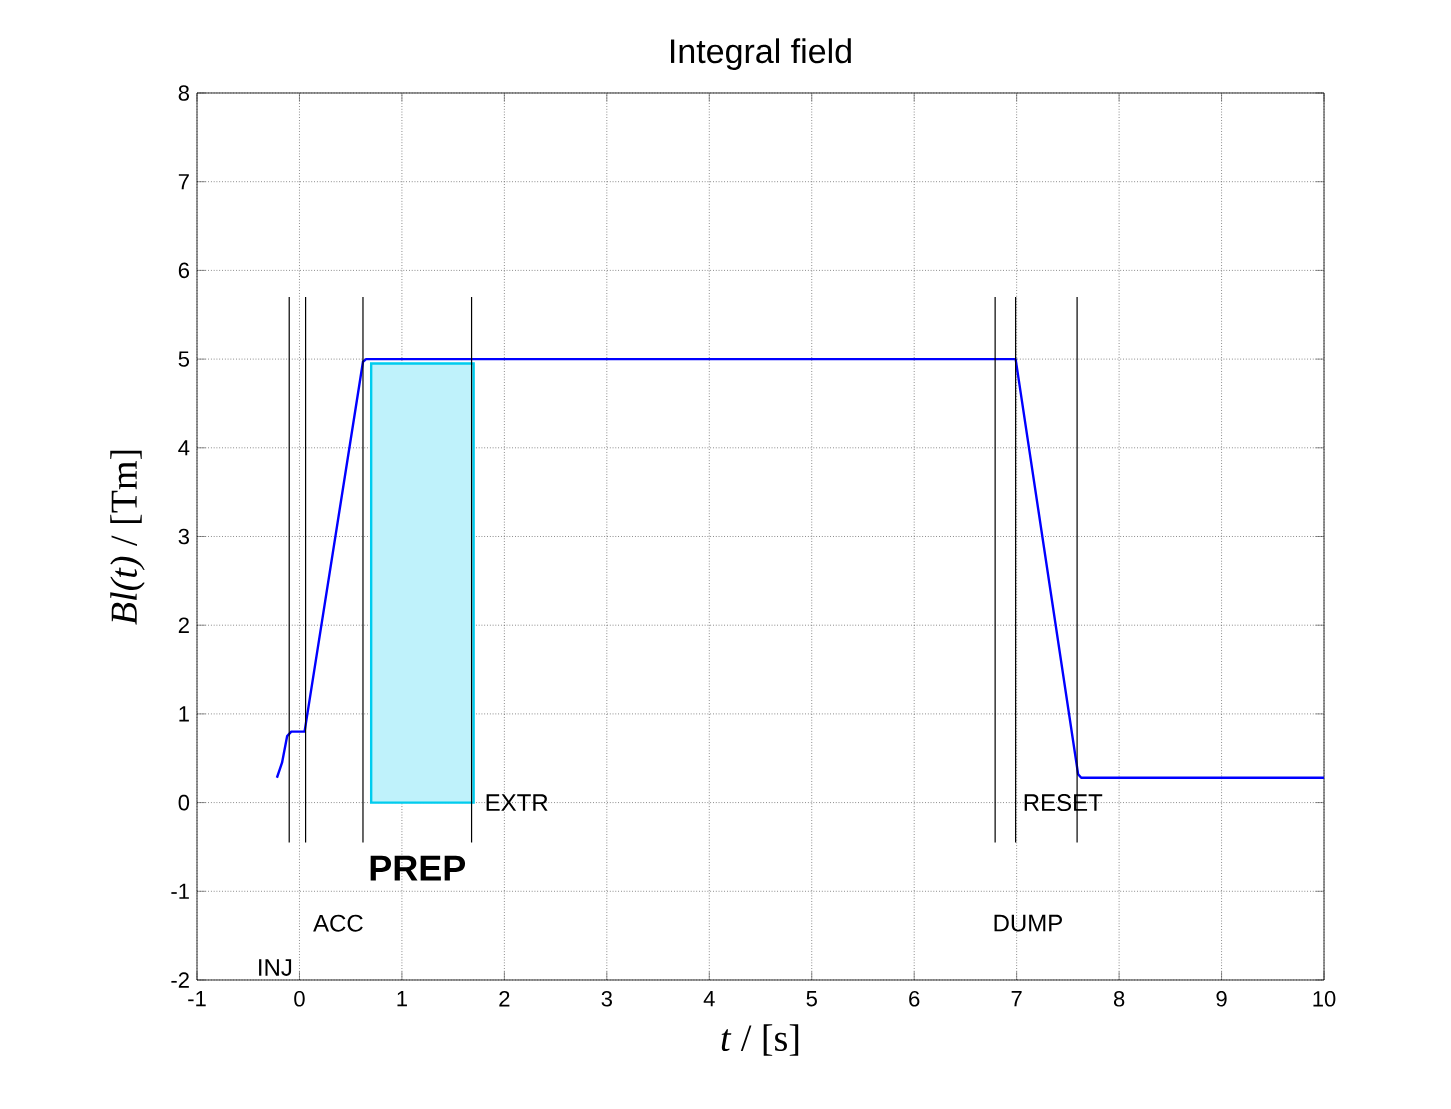 This screenshot has height=1109, width=1451. What do you see at coordinates (1028, 923) in the screenshot?
I see `annotation: DUMP` at bounding box center [1028, 923].